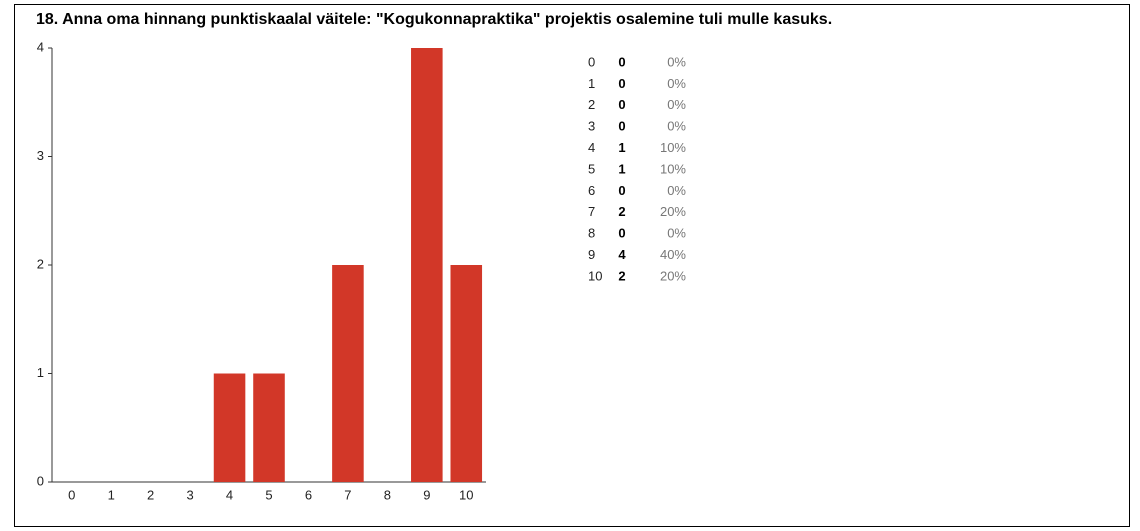 Image resolution: width=1140 pixels, height=531 pixels. Describe the element at coordinates (111, 494) in the screenshot. I see `x-tick-label: 1` at that location.